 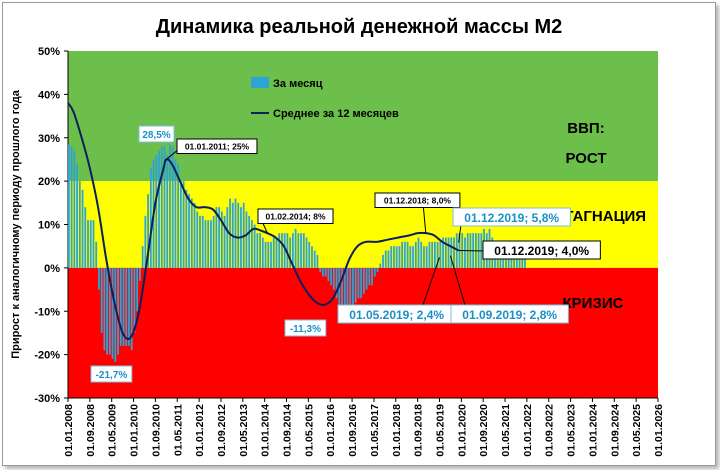 I want to click on annotation-label: 01.09.2019; 2,8%, so click(x=509, y=315).